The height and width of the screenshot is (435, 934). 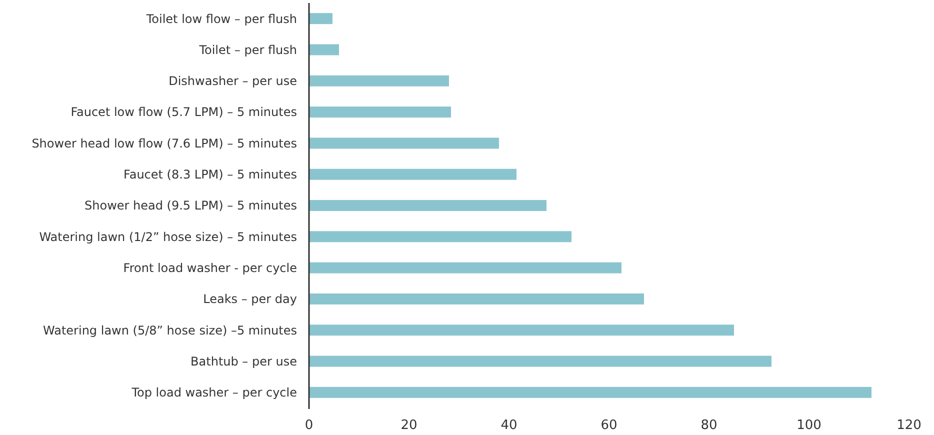 What do you see at coordinates (809, 425) in the screenshot?
I see `x-tick-label: 100` at bounding box center [809, 425].